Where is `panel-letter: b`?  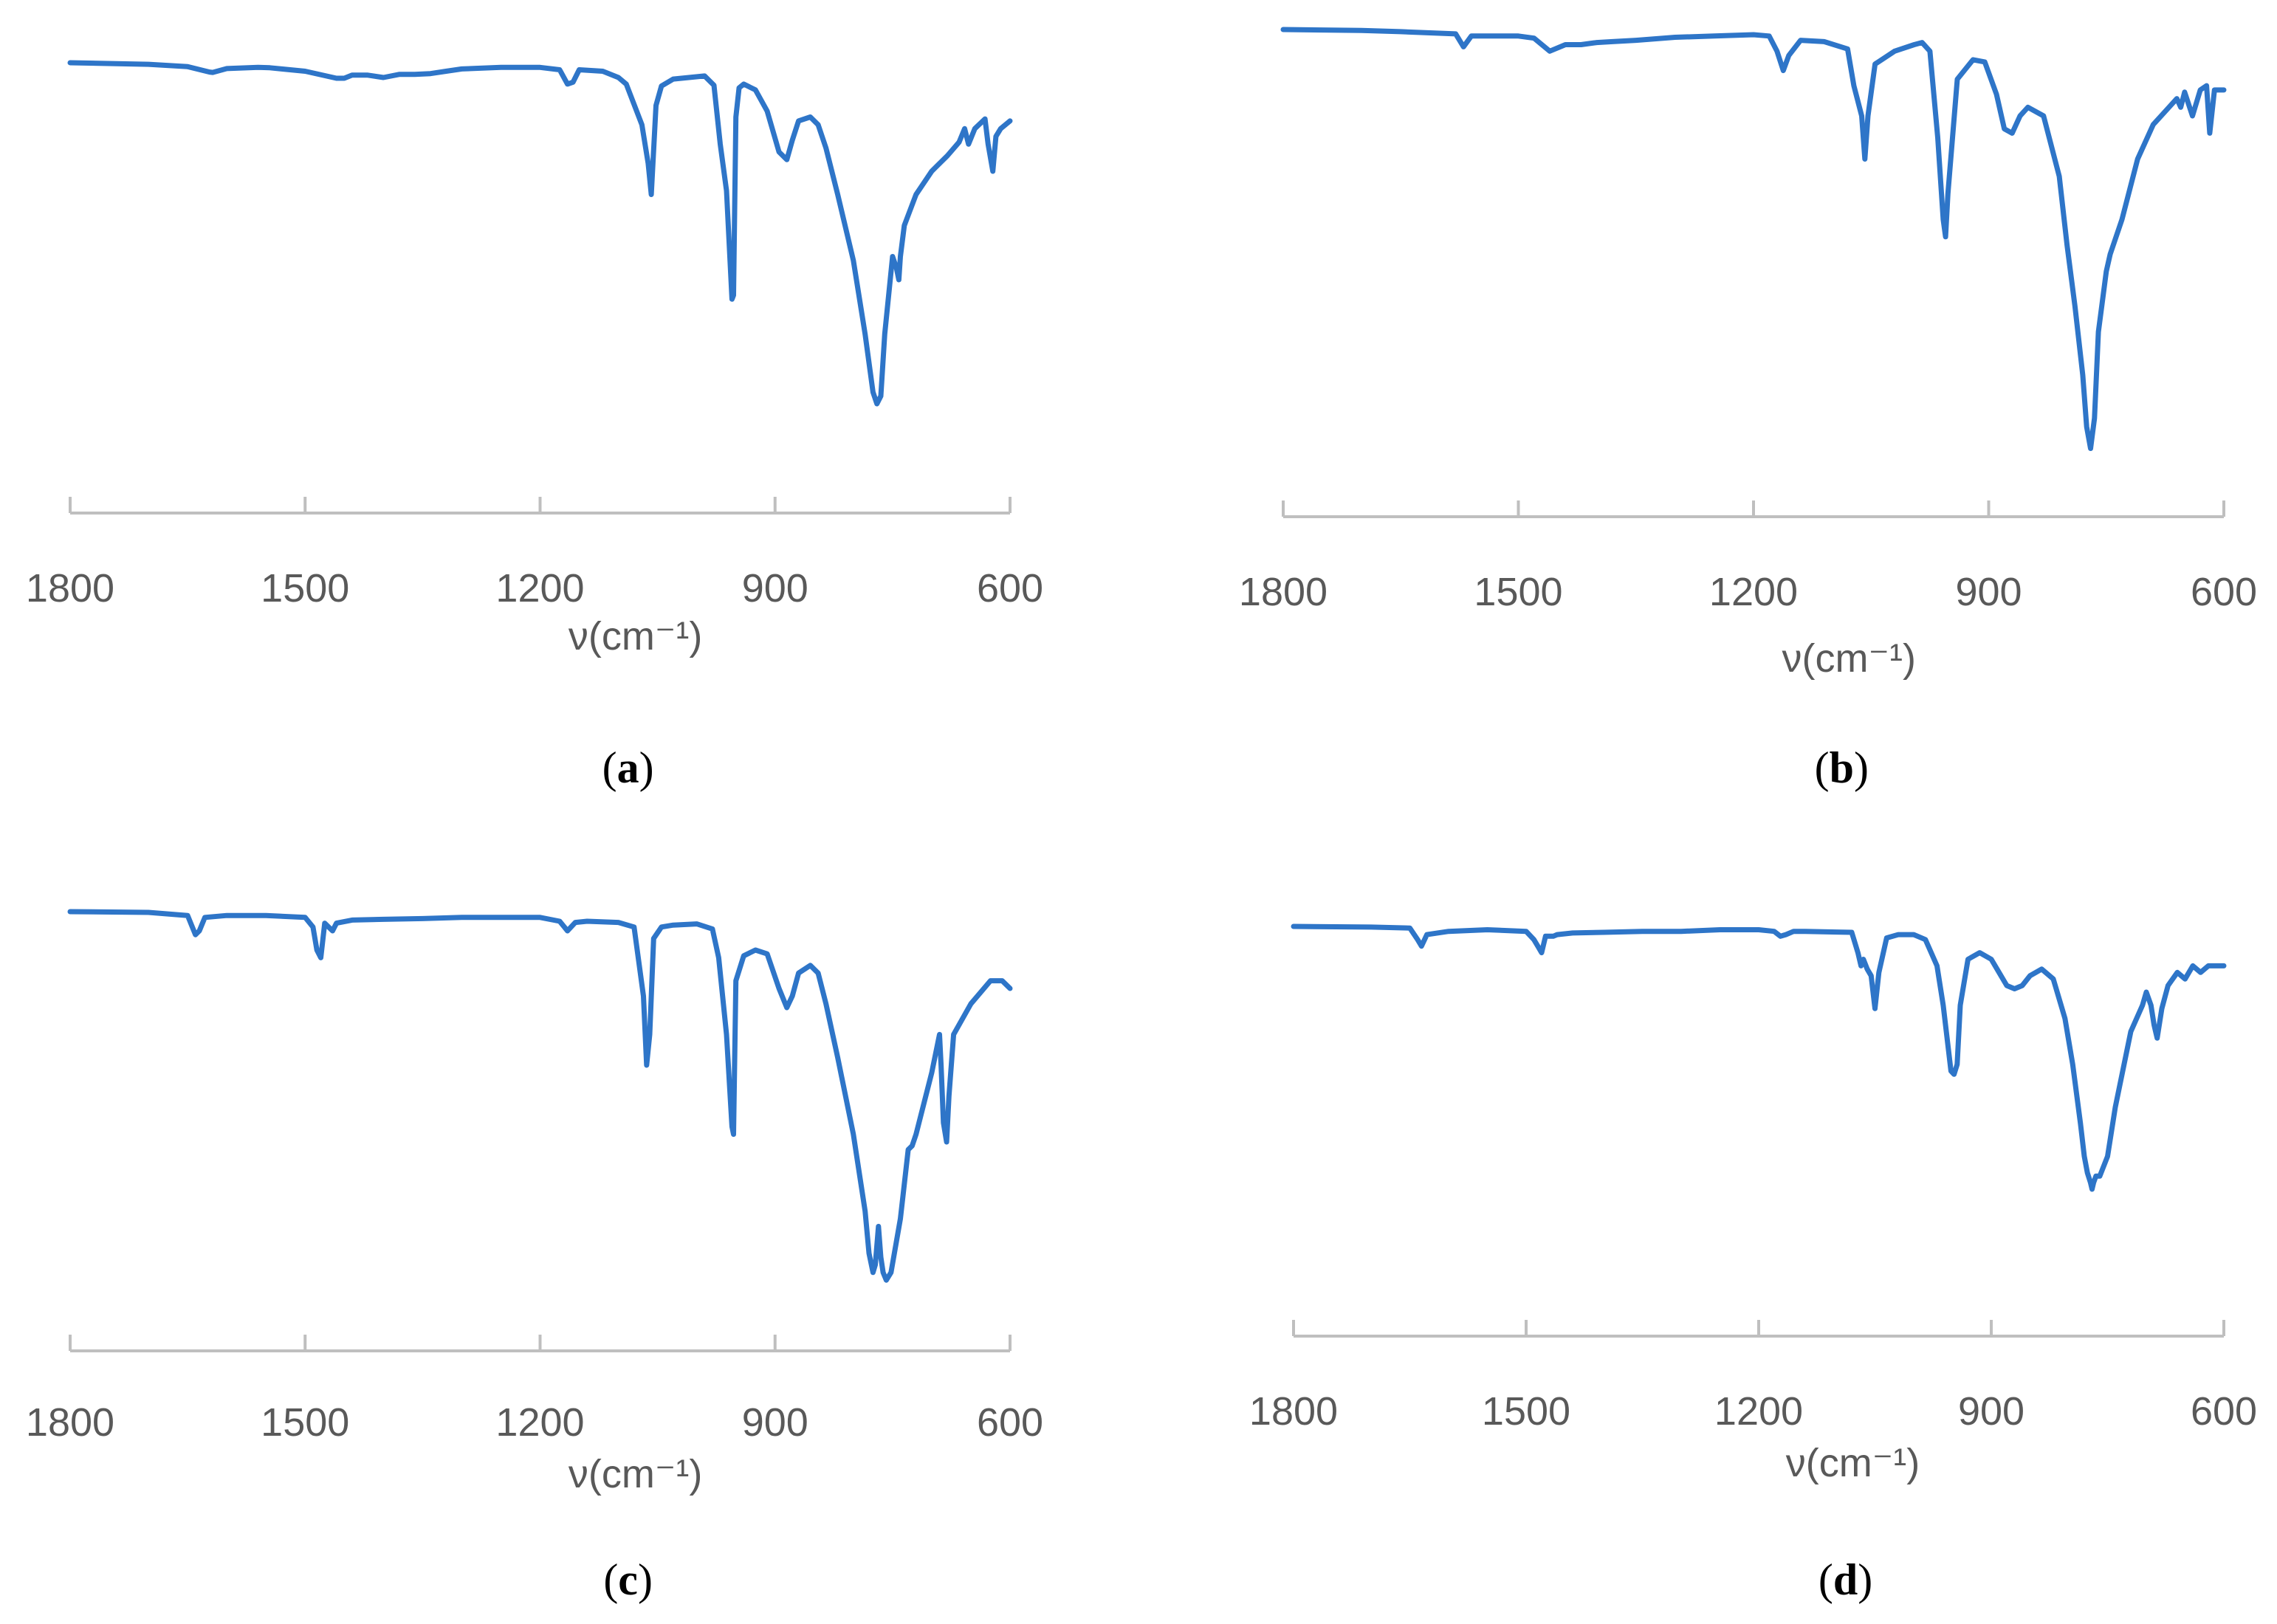
panel-letter: b is located at coordinates (1842, 767).